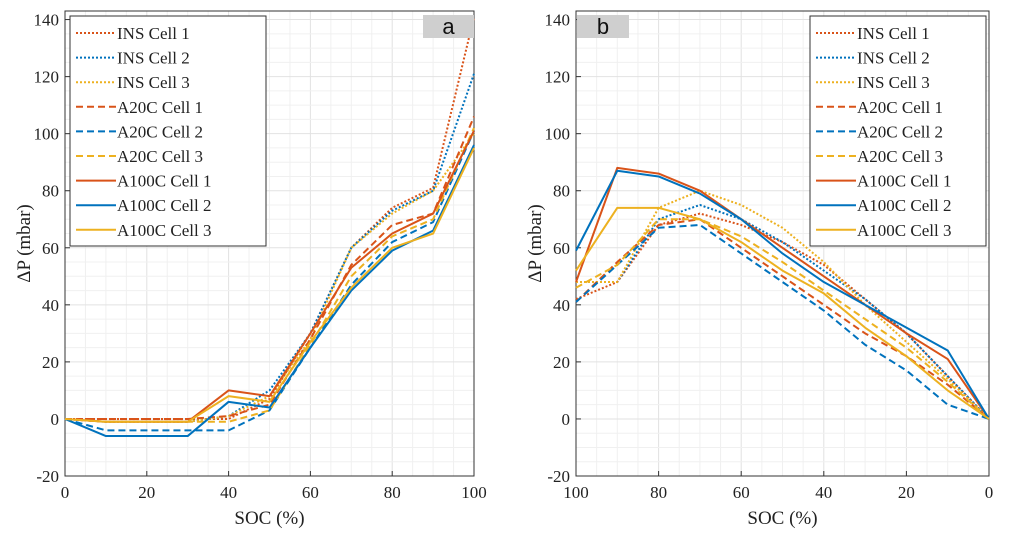 The height and width of the screenshot is (536, 1024). I want to click on panel-label: b, so click(603, 26).